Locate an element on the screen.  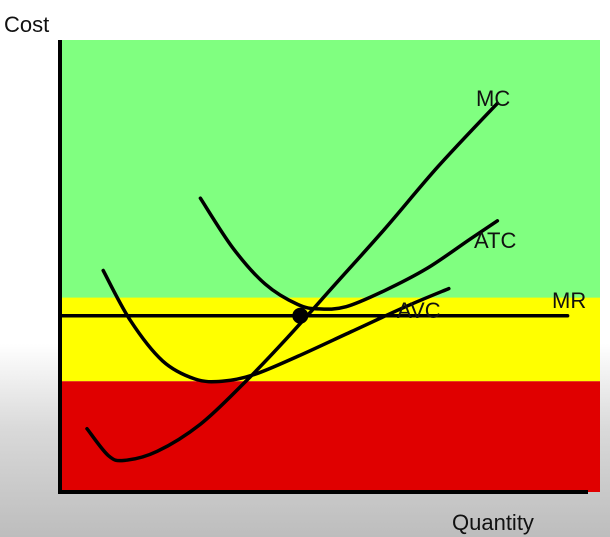
avc-label: AVC is located at coordinates (419, 310).